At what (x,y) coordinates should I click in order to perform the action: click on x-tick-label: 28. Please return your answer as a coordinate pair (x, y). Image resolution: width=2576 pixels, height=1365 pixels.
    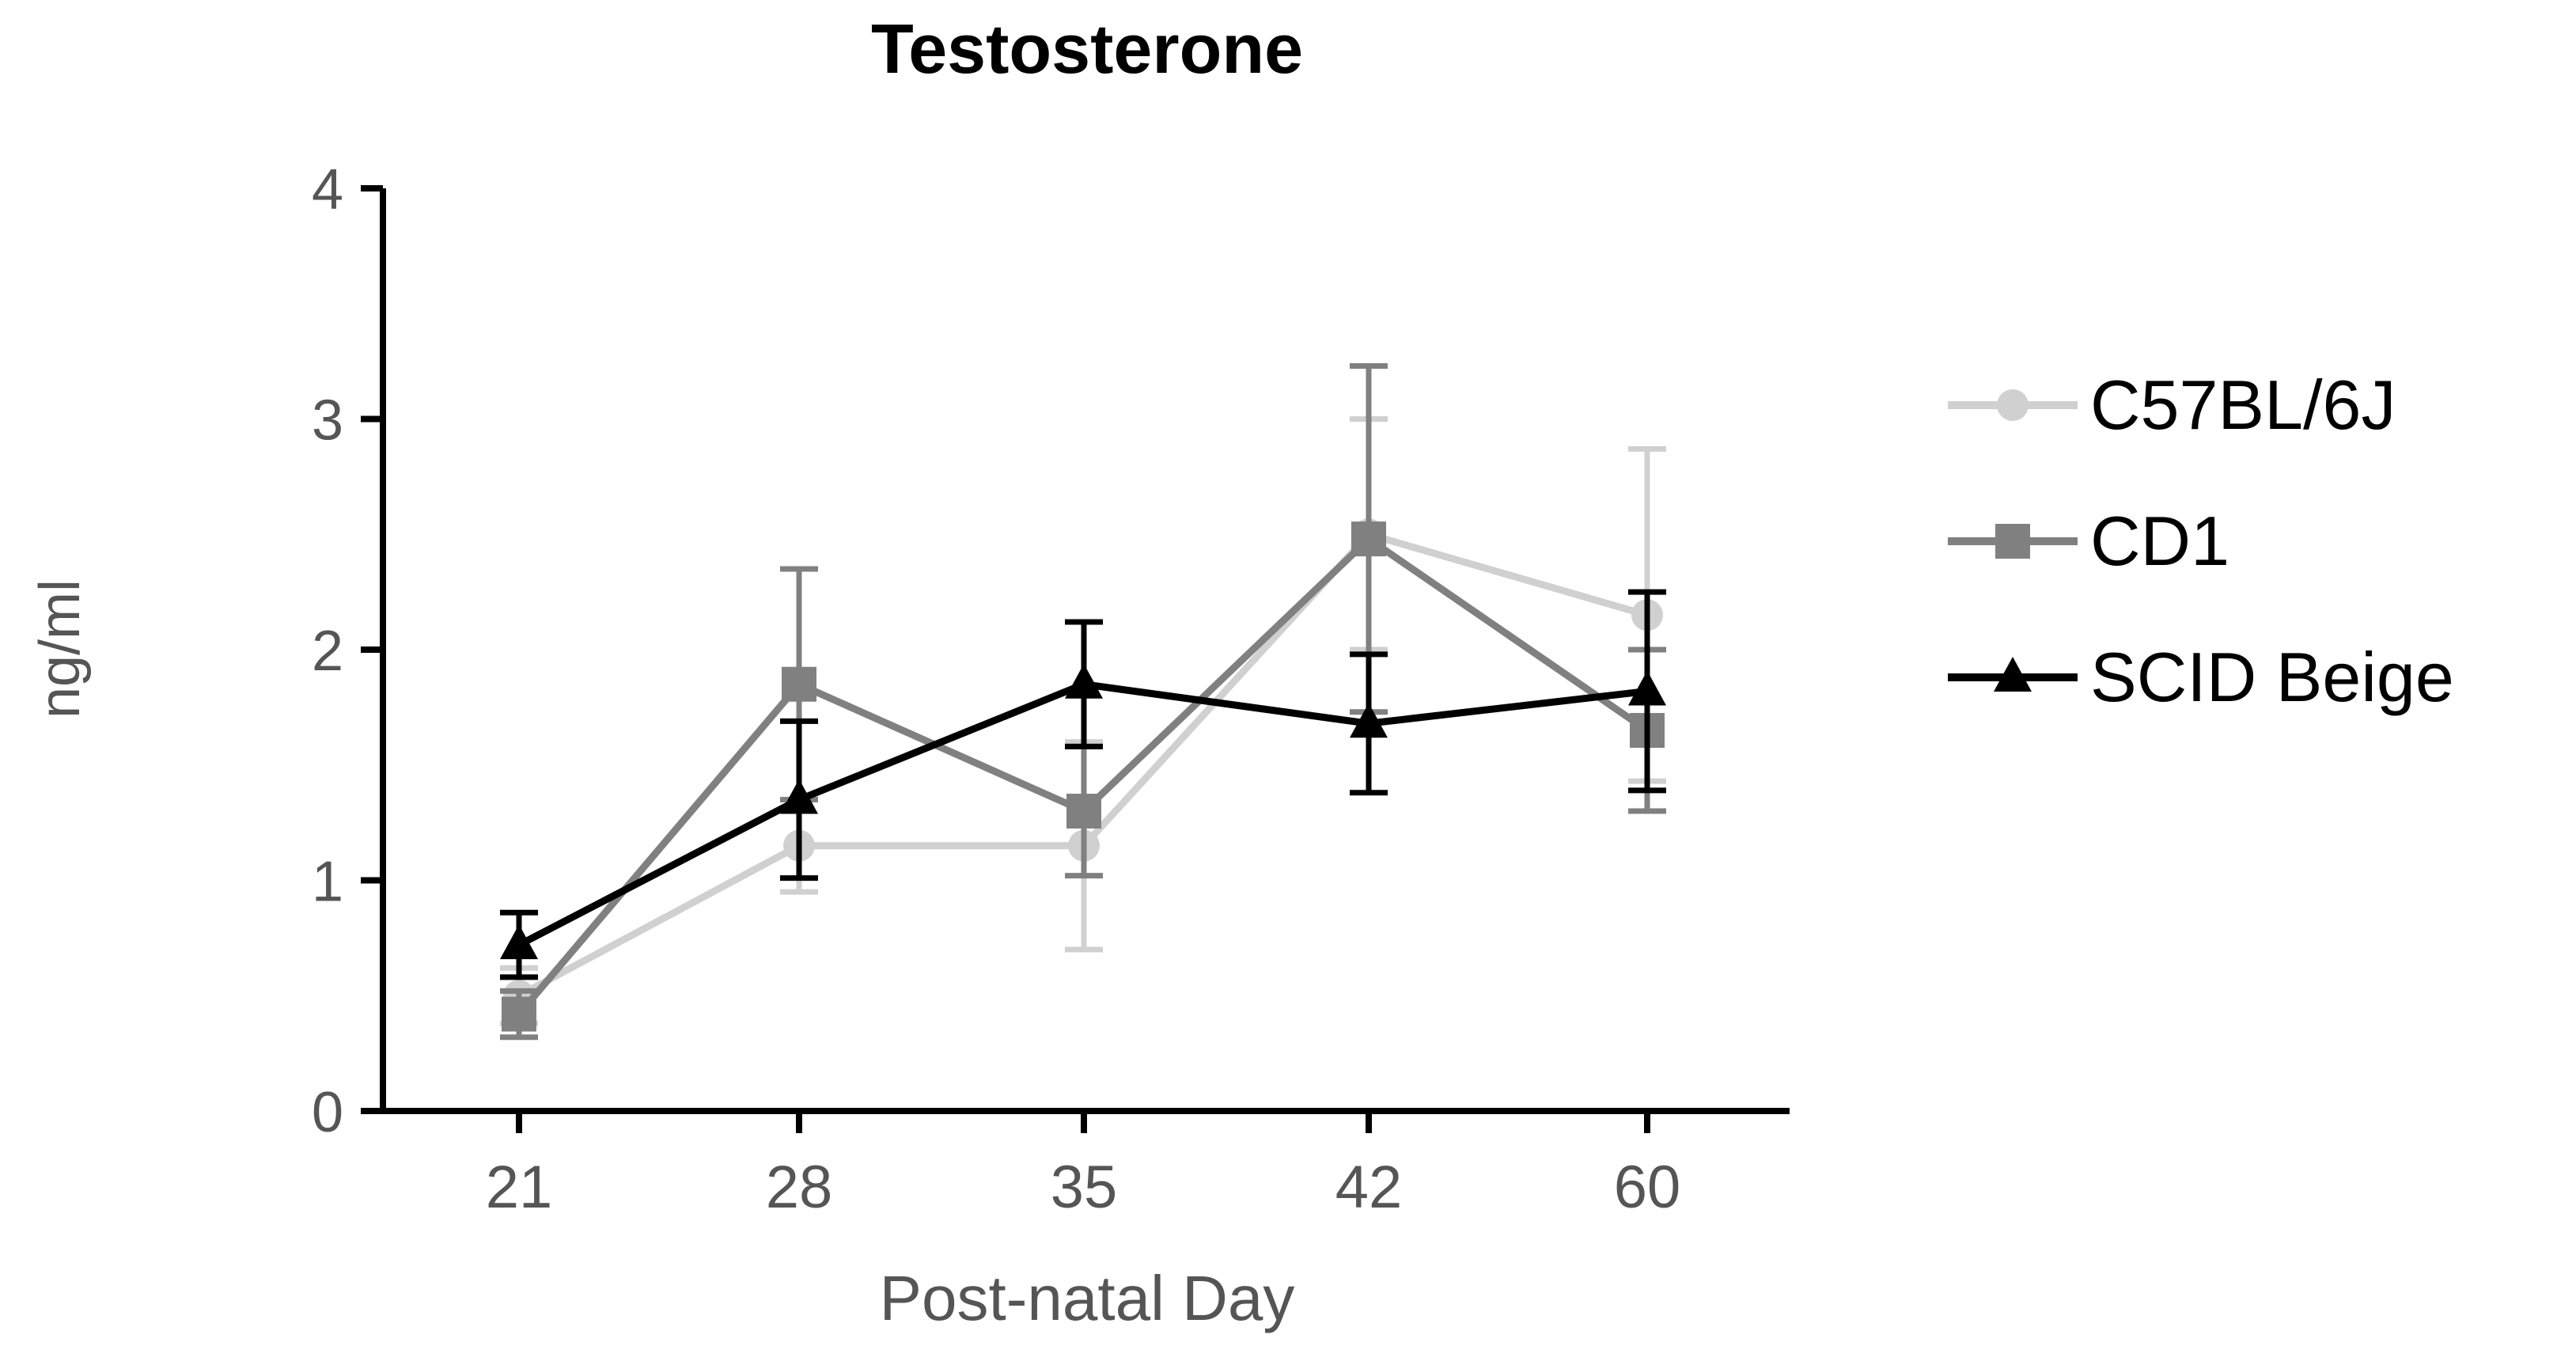
    Looking at the image, I should click on (799, 1187).